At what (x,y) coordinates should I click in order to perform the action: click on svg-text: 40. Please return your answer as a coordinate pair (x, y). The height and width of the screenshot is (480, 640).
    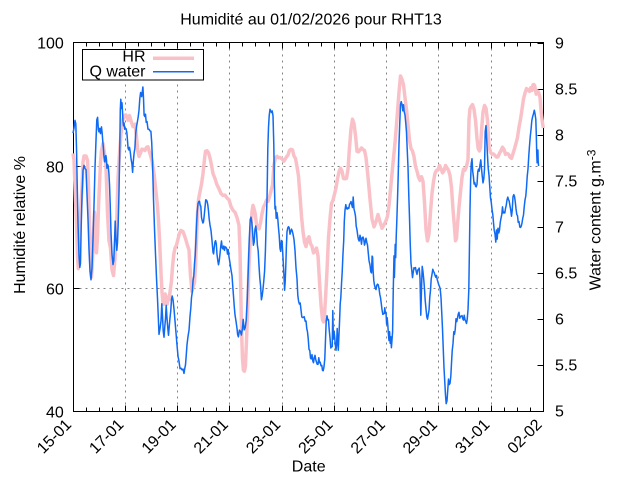
    Looking at the image, I should click on (55, 412).